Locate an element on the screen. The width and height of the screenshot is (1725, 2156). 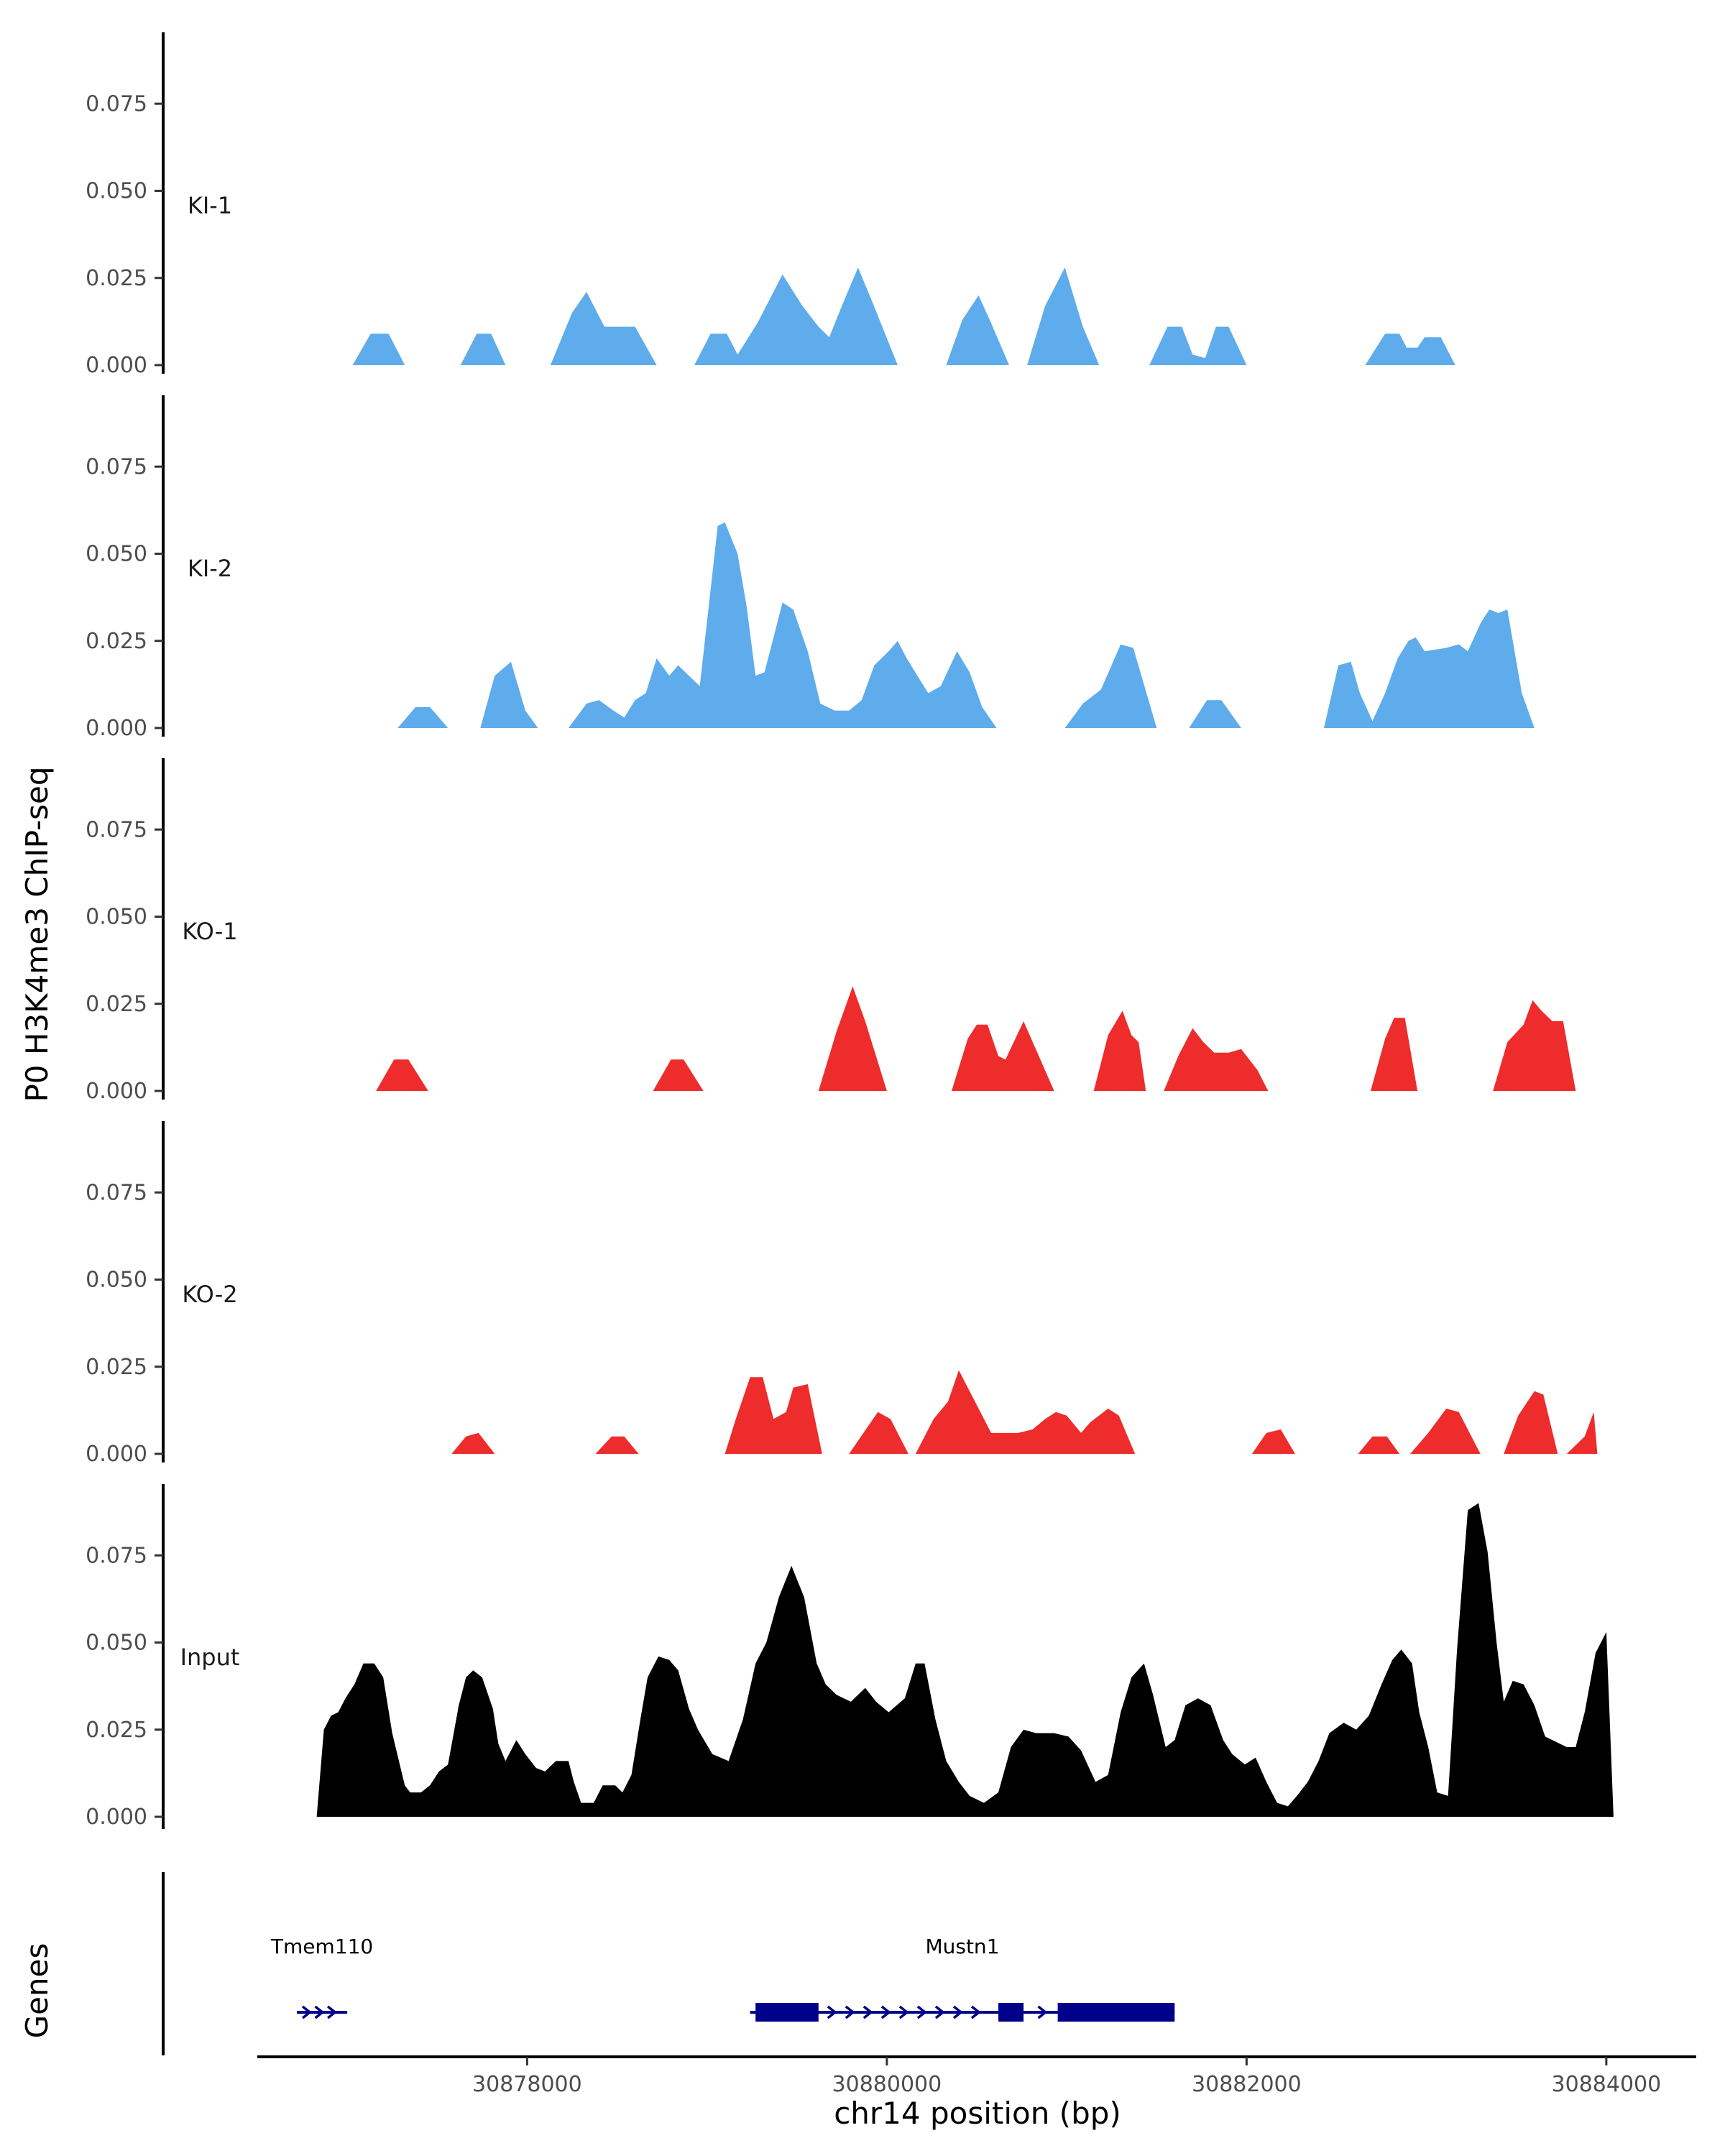
track-label: KO-1 is located at coordinates (209, 931).